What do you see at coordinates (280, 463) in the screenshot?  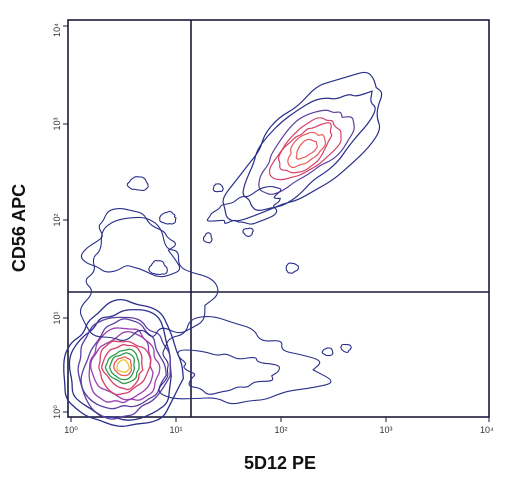 I see `x-axis-title: 5D12 PE` at bounding box center [280, 463].